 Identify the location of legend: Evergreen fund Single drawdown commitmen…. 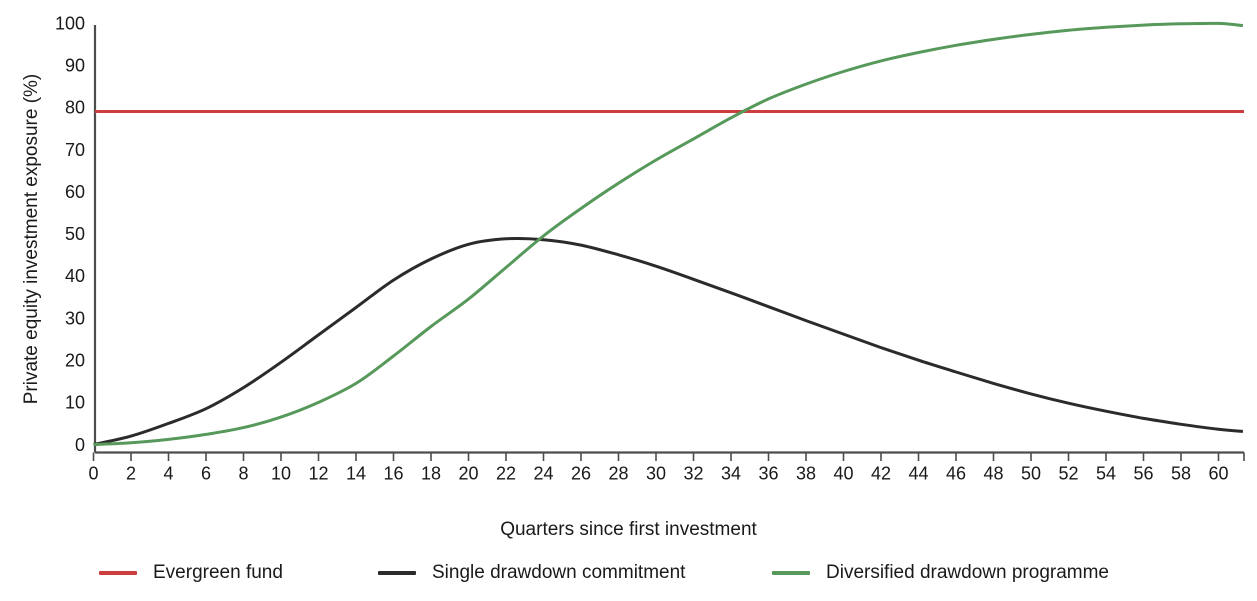
(628, 574).